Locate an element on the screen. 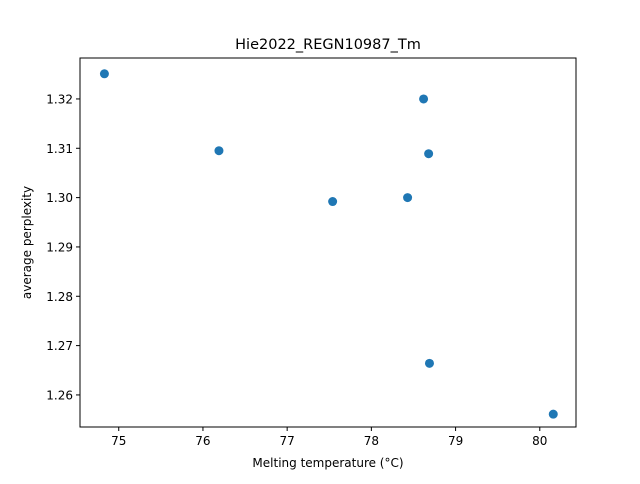 The width and height of the screenshot is (640, 484). y-tick-label: 1.31 is located at coordinates (59, 149).